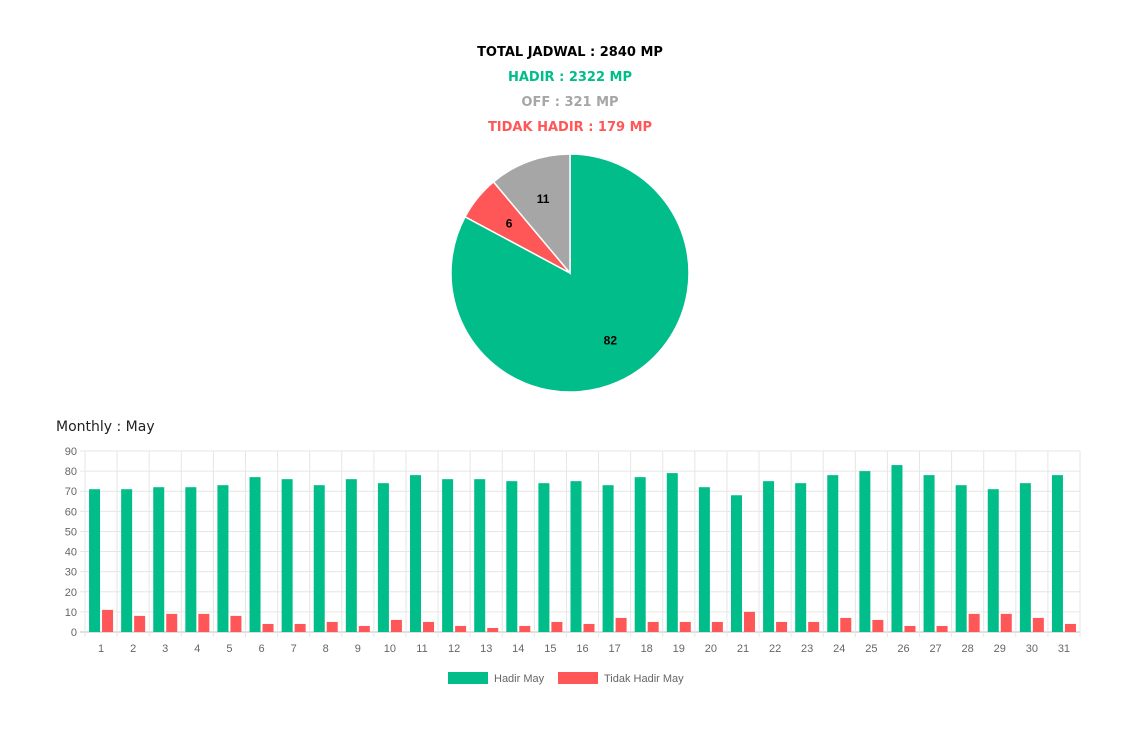 This screenshot has width=1140, height=739. Describe the element at coordinates (570, 127) in the screenshot. I see `summary-tidak-hadir: TIDAK HADIR : 179 MP` at that location.